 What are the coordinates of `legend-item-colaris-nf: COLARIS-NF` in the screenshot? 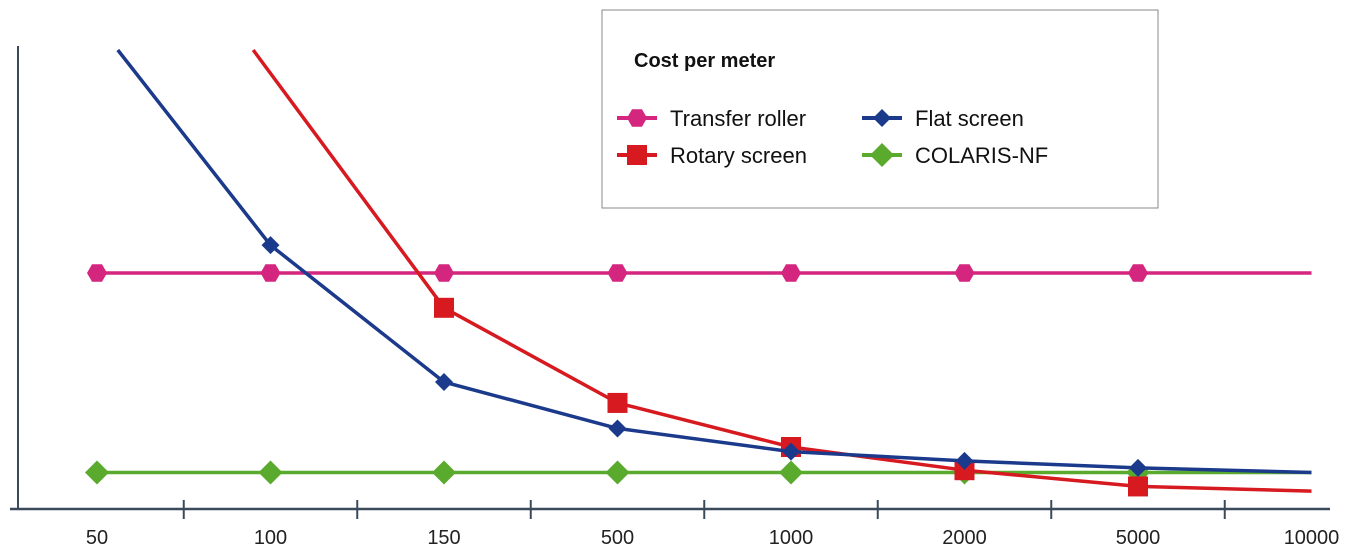 It's located at (955, 155).